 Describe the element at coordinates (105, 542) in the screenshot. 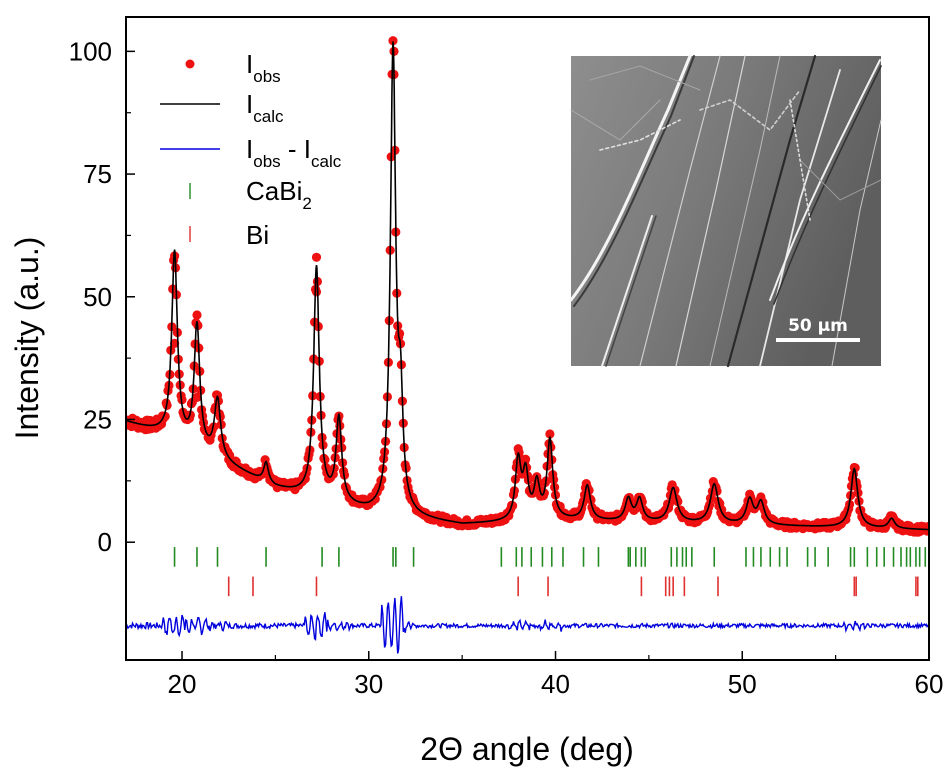

I see `y-tick-label: 0` at that location.